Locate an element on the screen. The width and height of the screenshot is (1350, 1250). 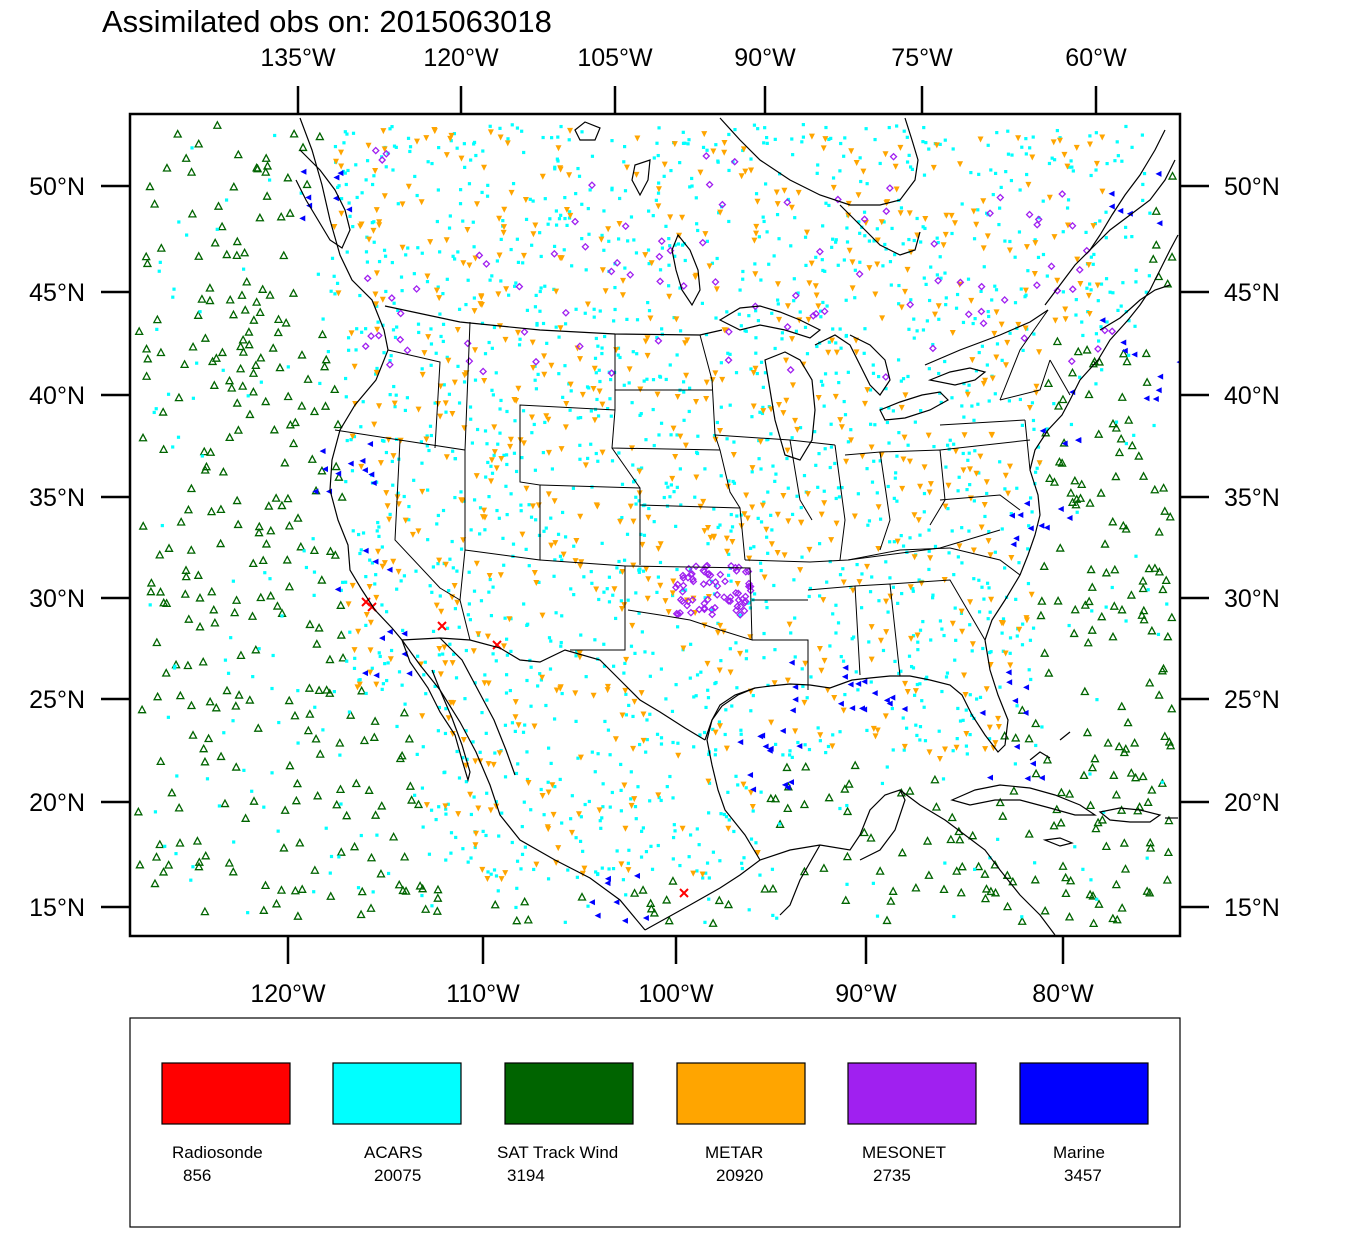
radiosonde-marker is located at coordinates (684, 893).